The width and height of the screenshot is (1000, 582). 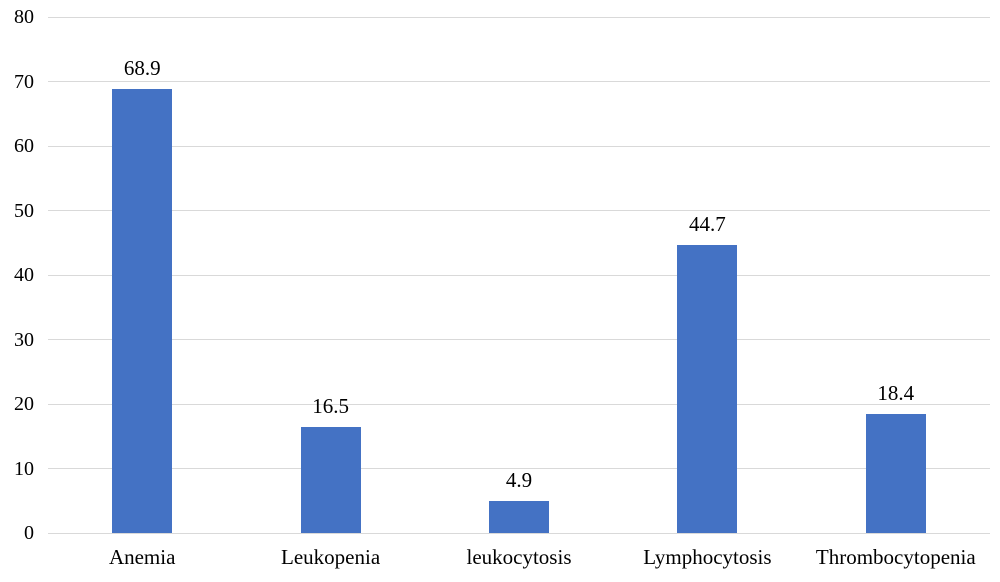 What do you see at coordinates (707, 557) in the screenshot?
I see `category-label-lymphocytosis: Lymphocytosis` at bounding box center [707, 557].